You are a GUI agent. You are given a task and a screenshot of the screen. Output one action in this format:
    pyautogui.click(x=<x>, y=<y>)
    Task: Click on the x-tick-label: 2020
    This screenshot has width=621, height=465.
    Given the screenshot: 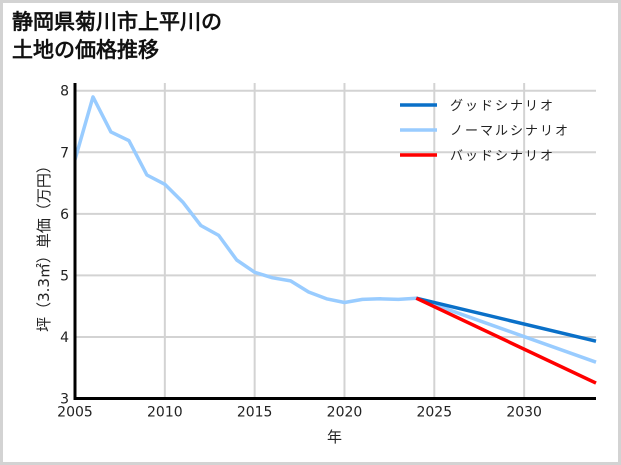 What is the action you would take?
    pyautogui.click(x=345, y=413)
    